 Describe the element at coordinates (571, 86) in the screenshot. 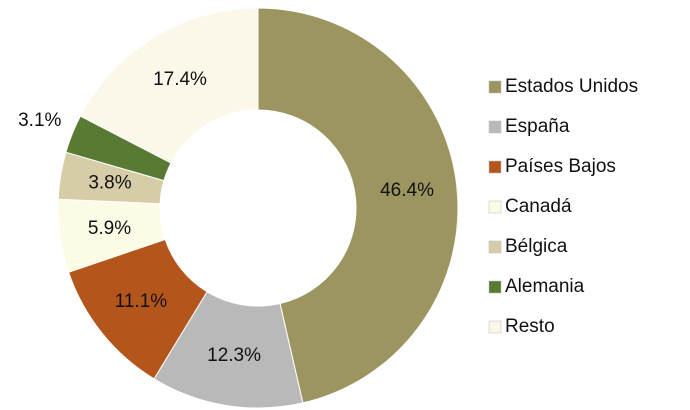

I see `legend-label: Estados Unidos` at that location.